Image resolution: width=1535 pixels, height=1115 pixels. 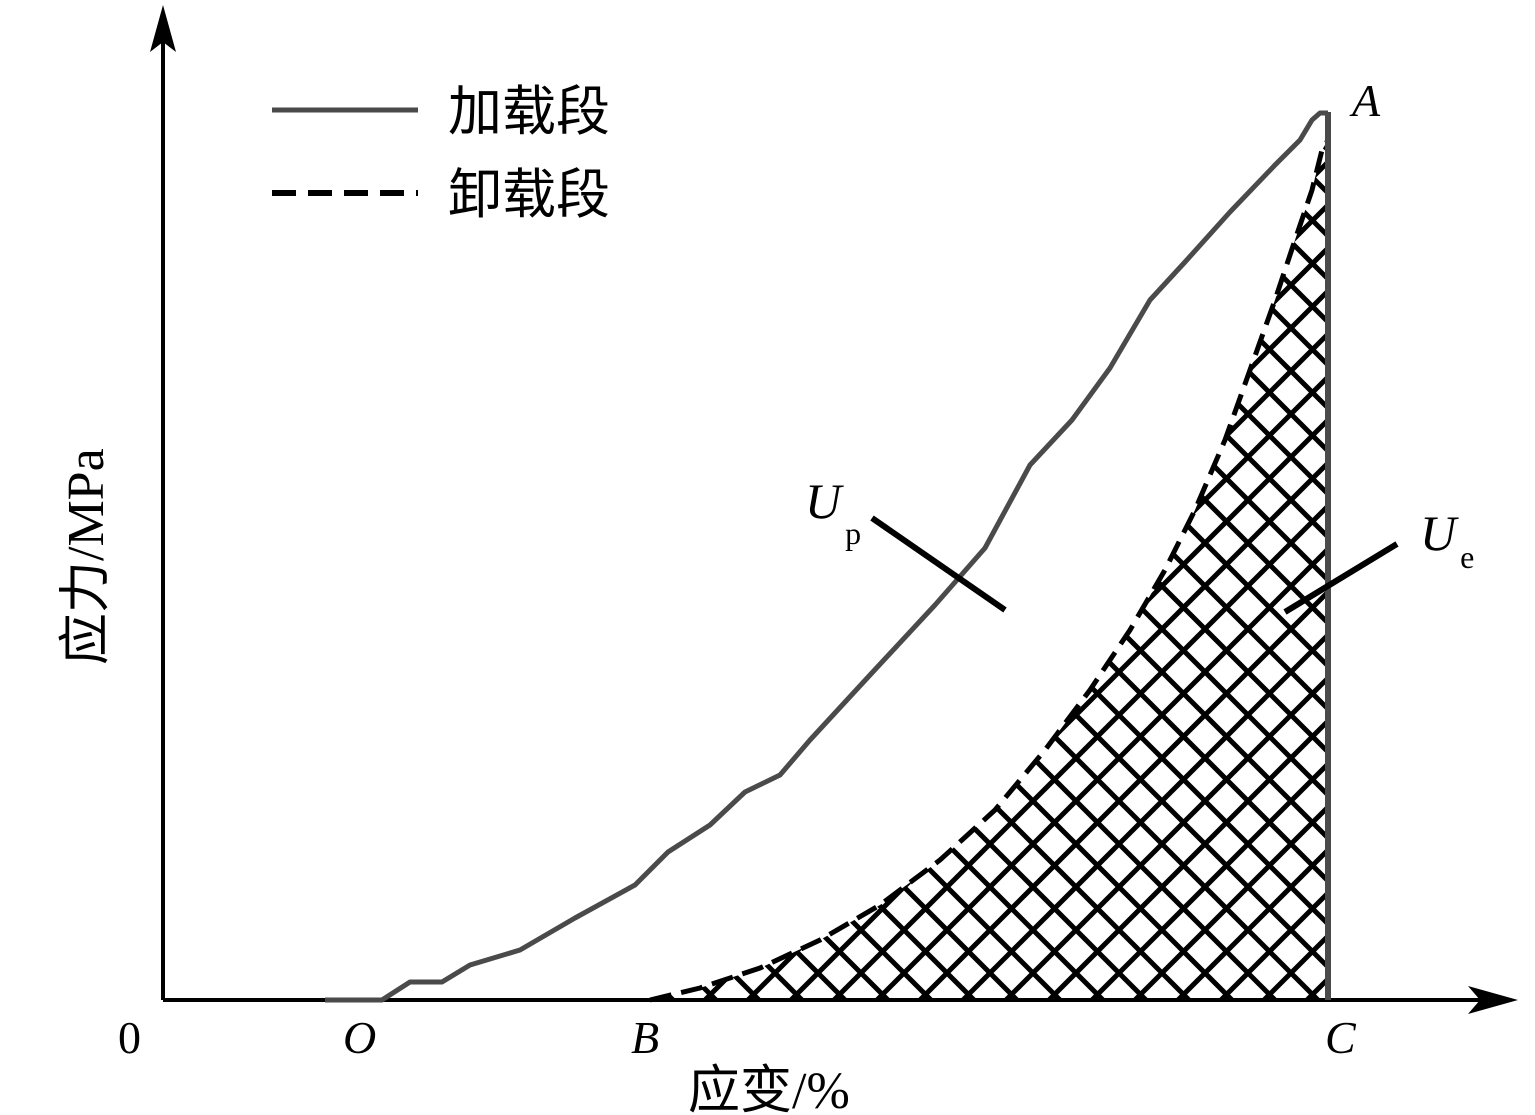 I want to click on x-axis-arrow-icon, so click(x=1493, y=1000).